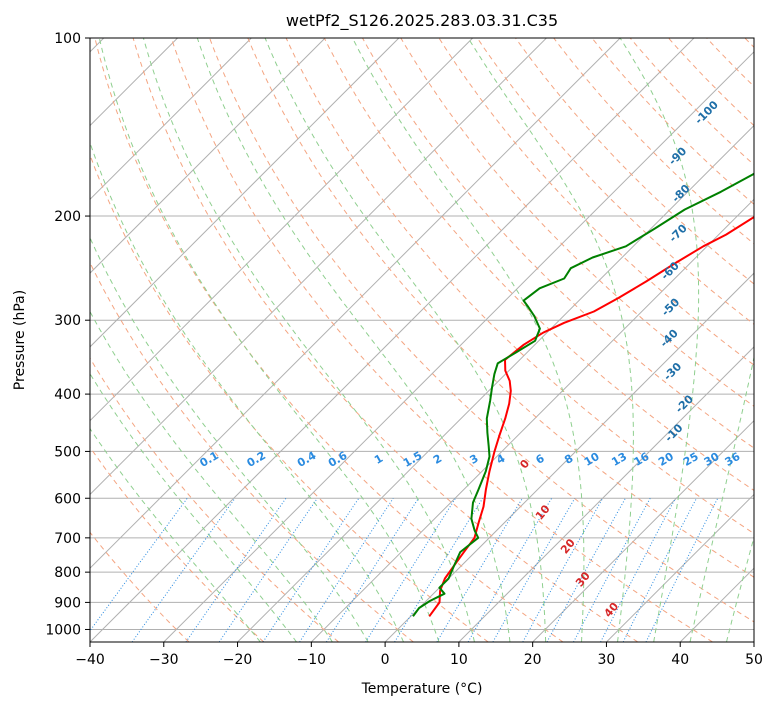 The width and height of the screenshot is (775, 708). I want to click on y-tick-label: 600, so click(67, 499).